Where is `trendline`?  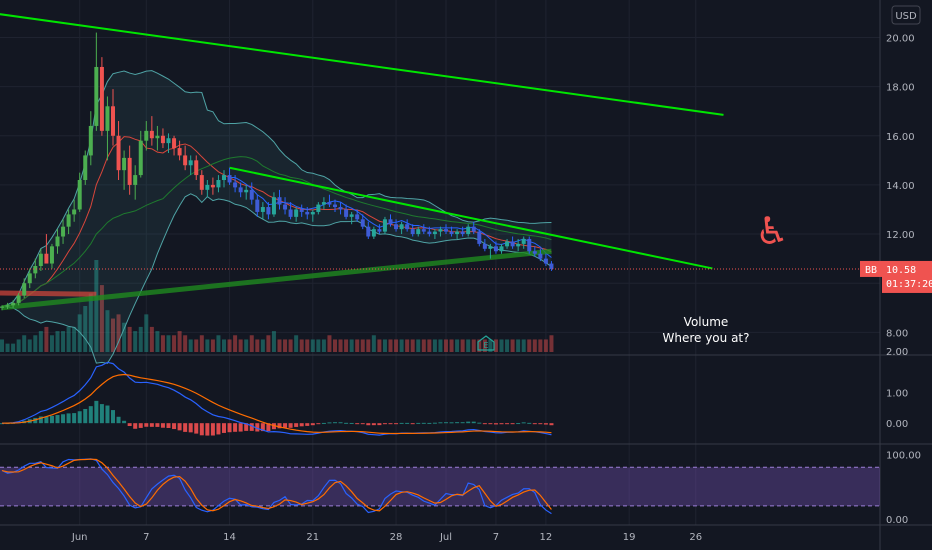
trendline is located at coordinates (471, 218).